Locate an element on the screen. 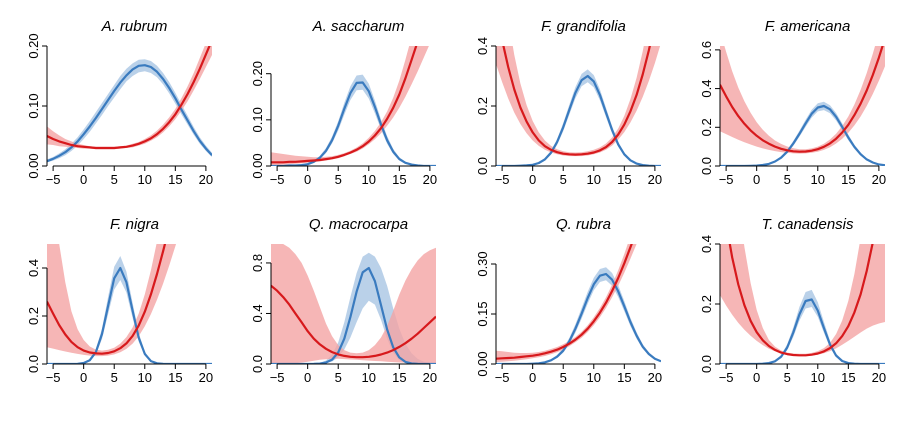 Image resolution: width=900 pixels, height=421 pixels. panel-7: Q. rubra −5 0 5 10 15 20 0.00 0.15 0.30 is located at coordinates (568, 300).